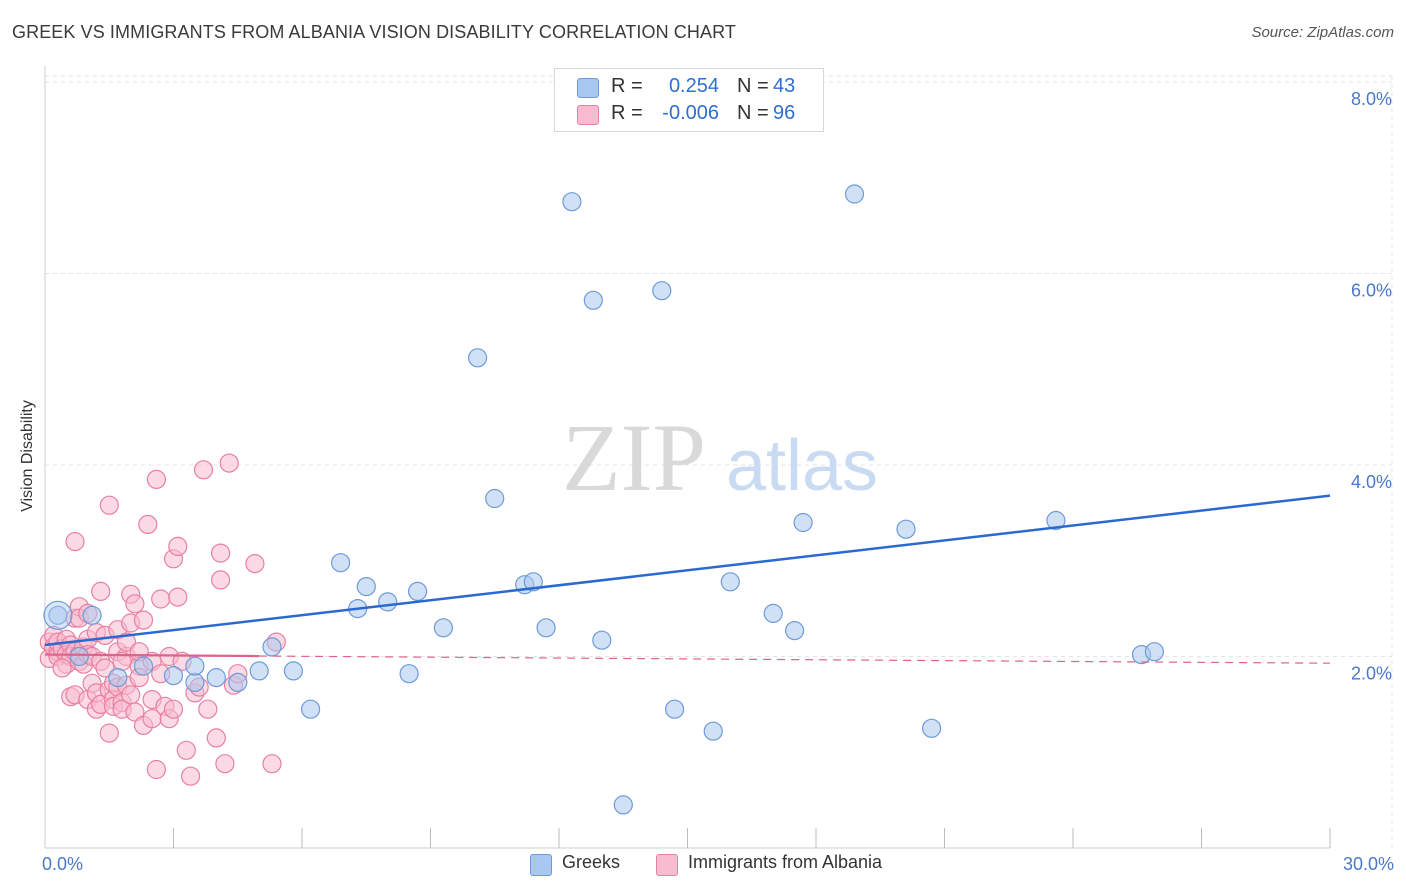 The image size is (1406, 892). What do you see at coordinates (785, 862) in the screenshot?
I see `legend-label: Immigrants from Albania` at bounding box center [785, 862].